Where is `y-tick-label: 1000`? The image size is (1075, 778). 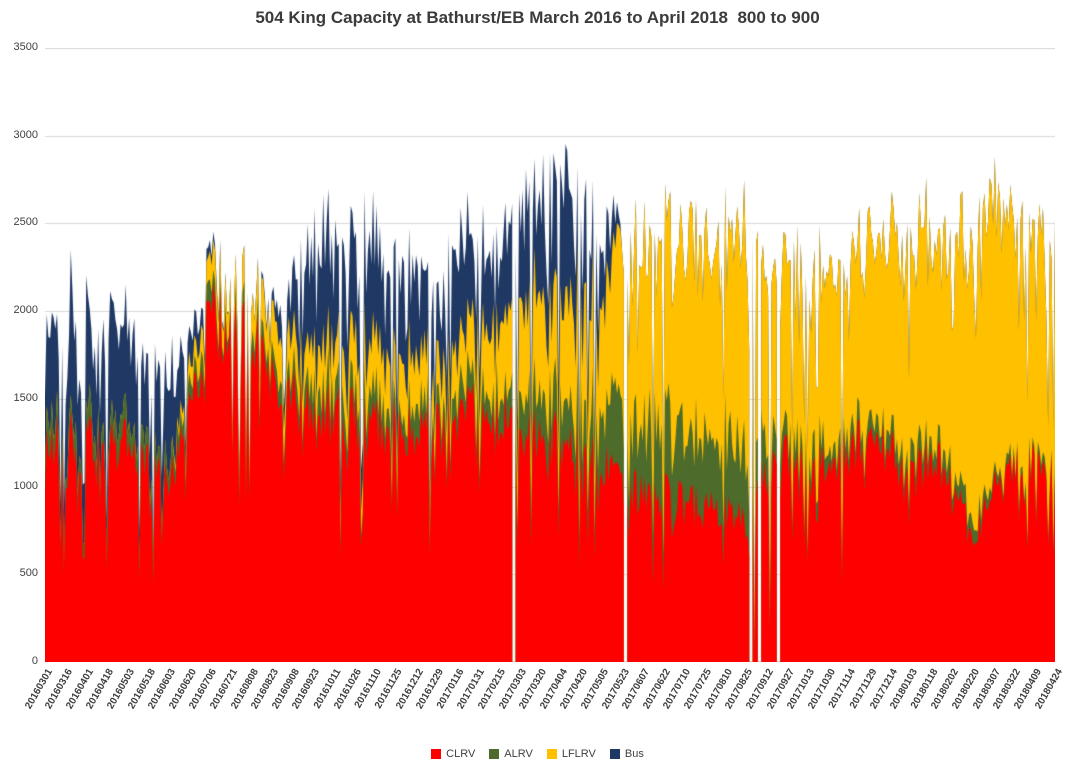 y-tick-label: 1000 is located at coordinates (25, 485).